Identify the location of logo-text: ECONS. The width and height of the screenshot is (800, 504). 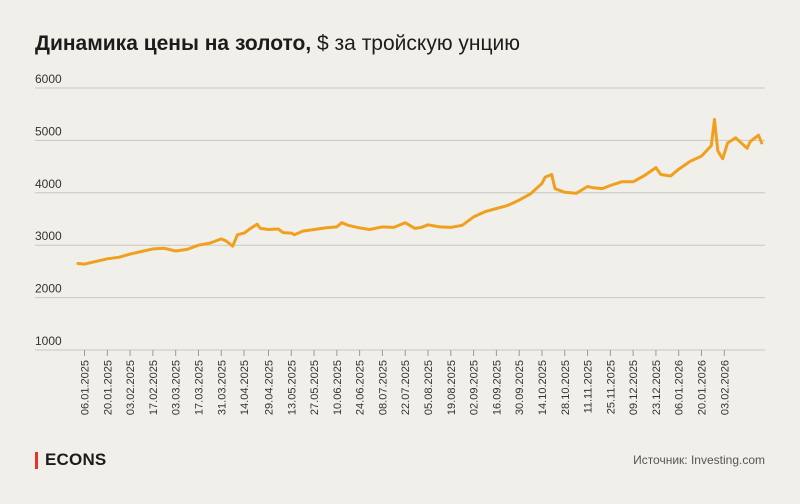
(76, 459).